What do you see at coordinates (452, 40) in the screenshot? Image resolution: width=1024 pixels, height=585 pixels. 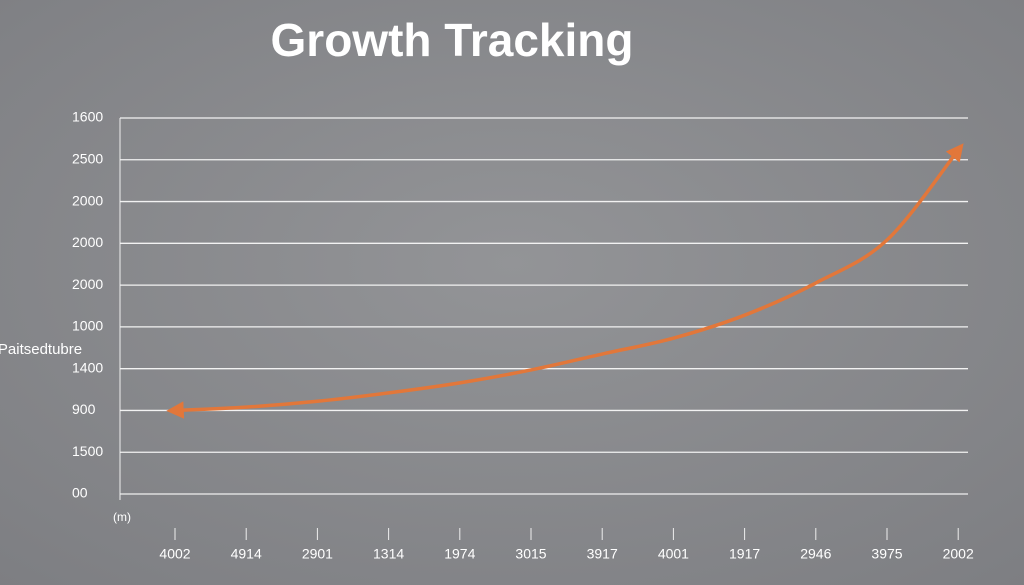 I see `chart-title: Growth Tracking` at bounding box center [452, 40].